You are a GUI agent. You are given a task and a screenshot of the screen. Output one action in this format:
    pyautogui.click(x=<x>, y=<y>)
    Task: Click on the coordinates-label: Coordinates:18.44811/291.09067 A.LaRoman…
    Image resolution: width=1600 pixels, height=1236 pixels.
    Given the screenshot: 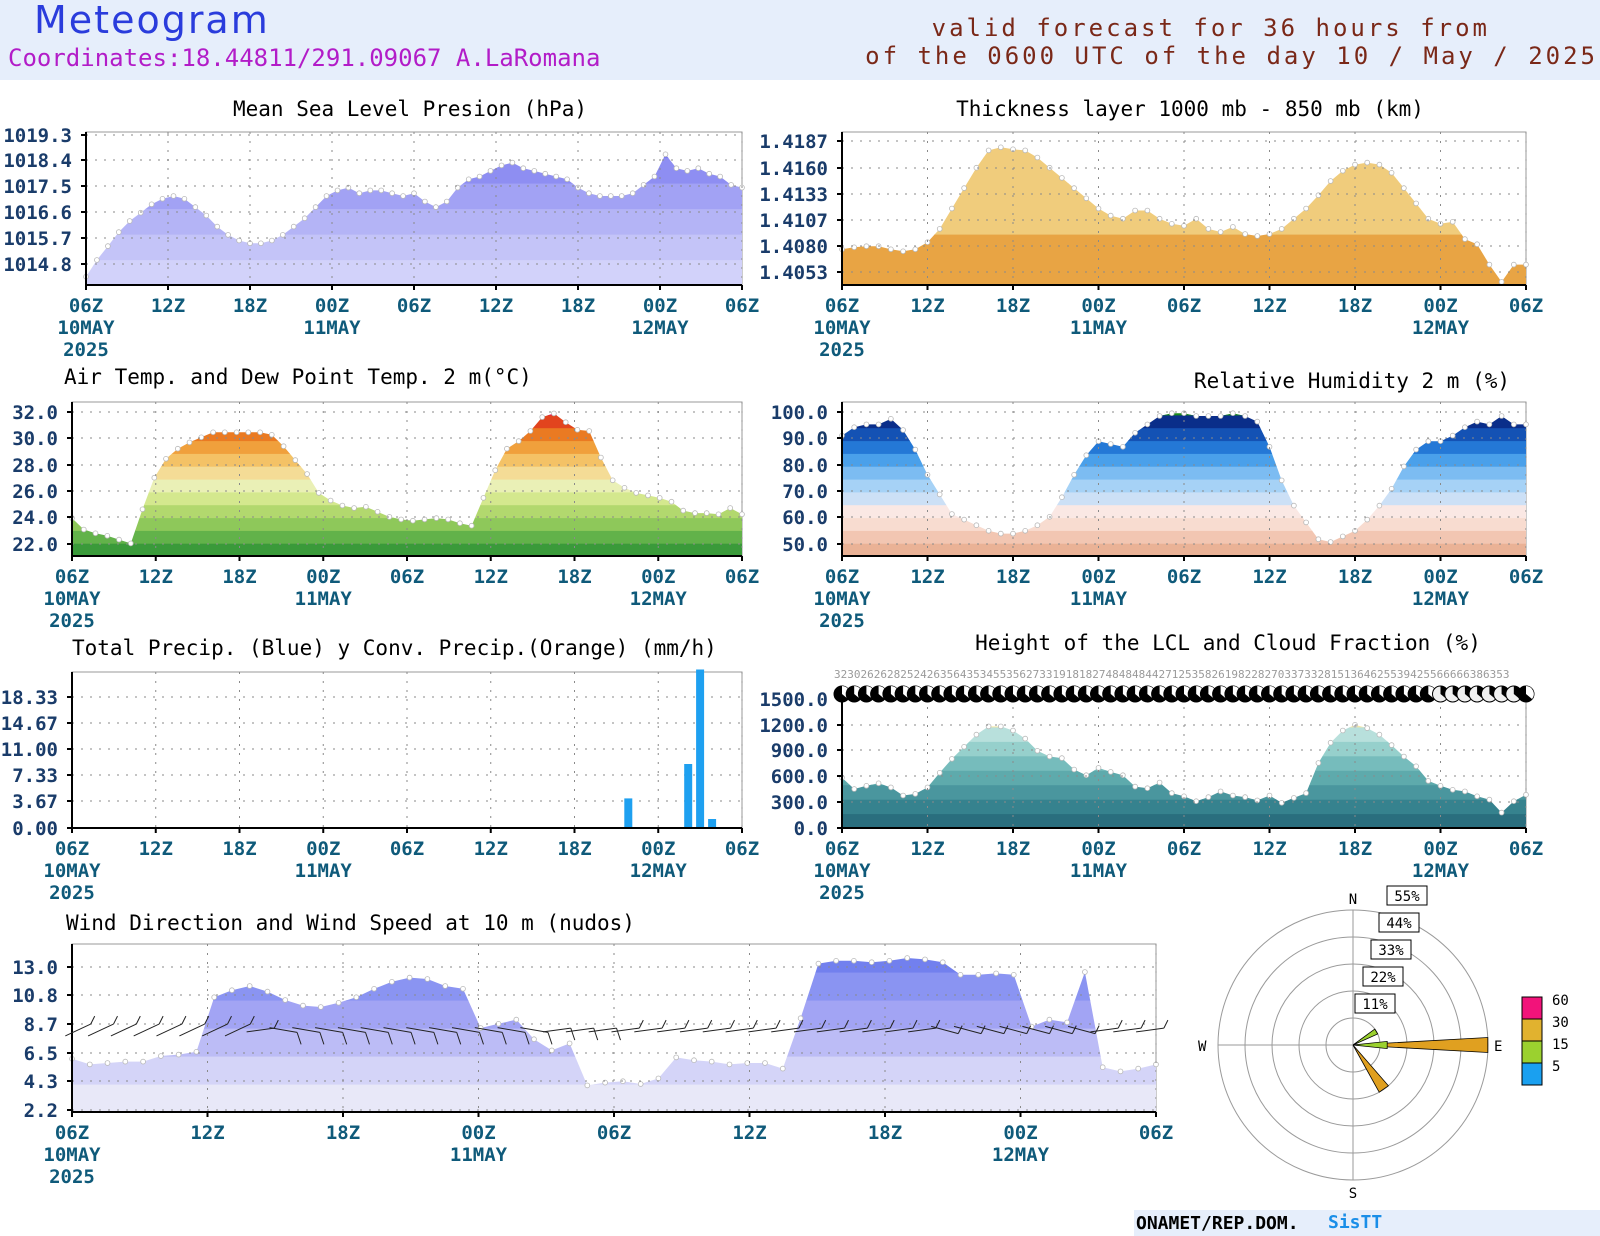 What is the action you would take?
    pyautogui.click(x=304, y=58)
    